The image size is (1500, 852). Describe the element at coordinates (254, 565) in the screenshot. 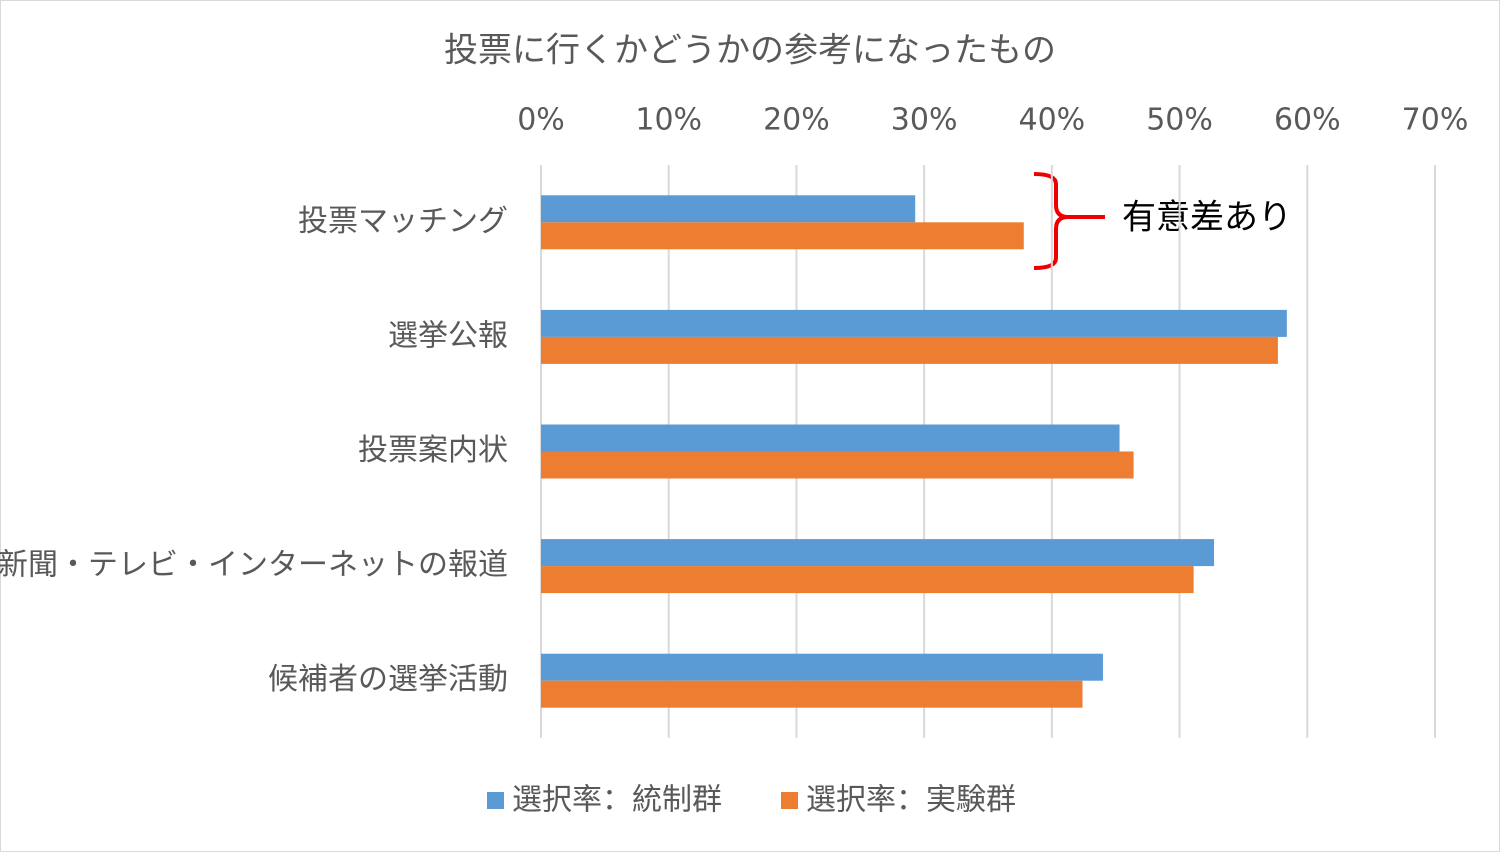

I see `y-tick-label: 新聞・テレビ・インターネットの報道` at that location.